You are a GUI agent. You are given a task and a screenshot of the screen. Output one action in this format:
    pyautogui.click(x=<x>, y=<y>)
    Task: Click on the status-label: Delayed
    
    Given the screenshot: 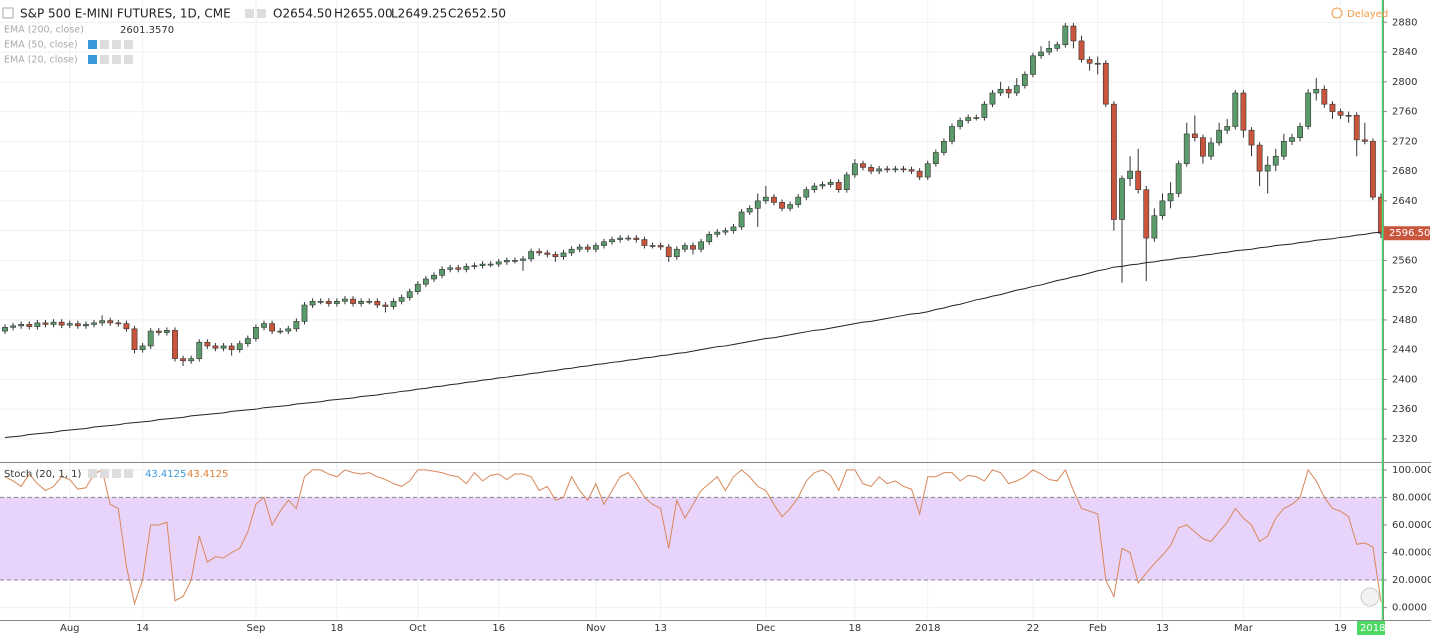 What is the action you would take?
    pyautogui.click(x=1367, y=14)
    